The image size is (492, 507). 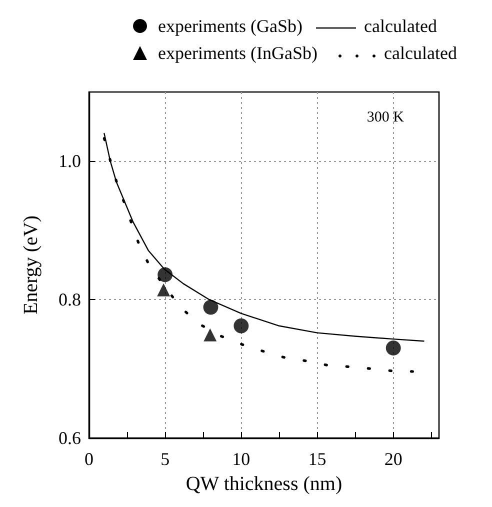 What do you see at coordinates (238, 53) in the screenshot?
I see `legend-label: experiments (InGaSb)` at bounding box center [238, 53].